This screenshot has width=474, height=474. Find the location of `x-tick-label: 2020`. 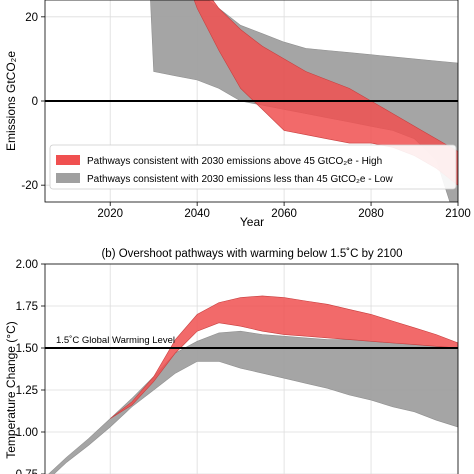

x-tick-label: 2020 is located at coordinates (110, 214).